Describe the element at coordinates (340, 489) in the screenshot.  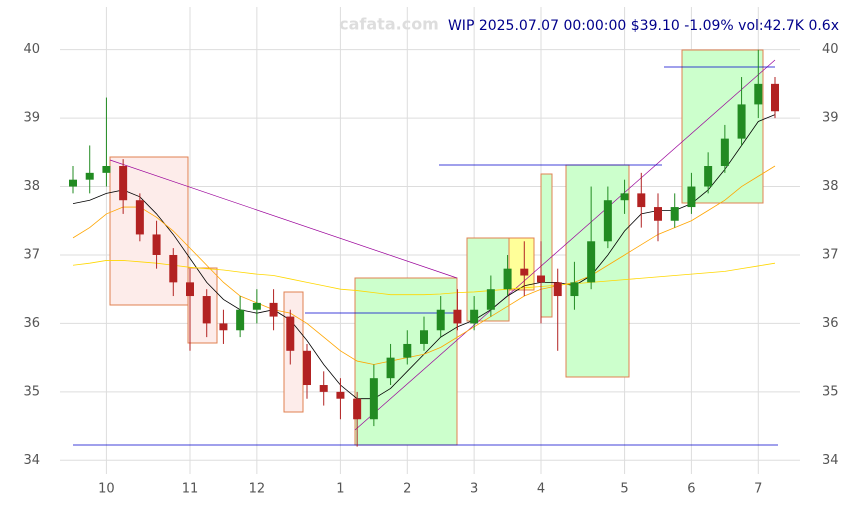
I see `x-tick-label: 1` at that location.